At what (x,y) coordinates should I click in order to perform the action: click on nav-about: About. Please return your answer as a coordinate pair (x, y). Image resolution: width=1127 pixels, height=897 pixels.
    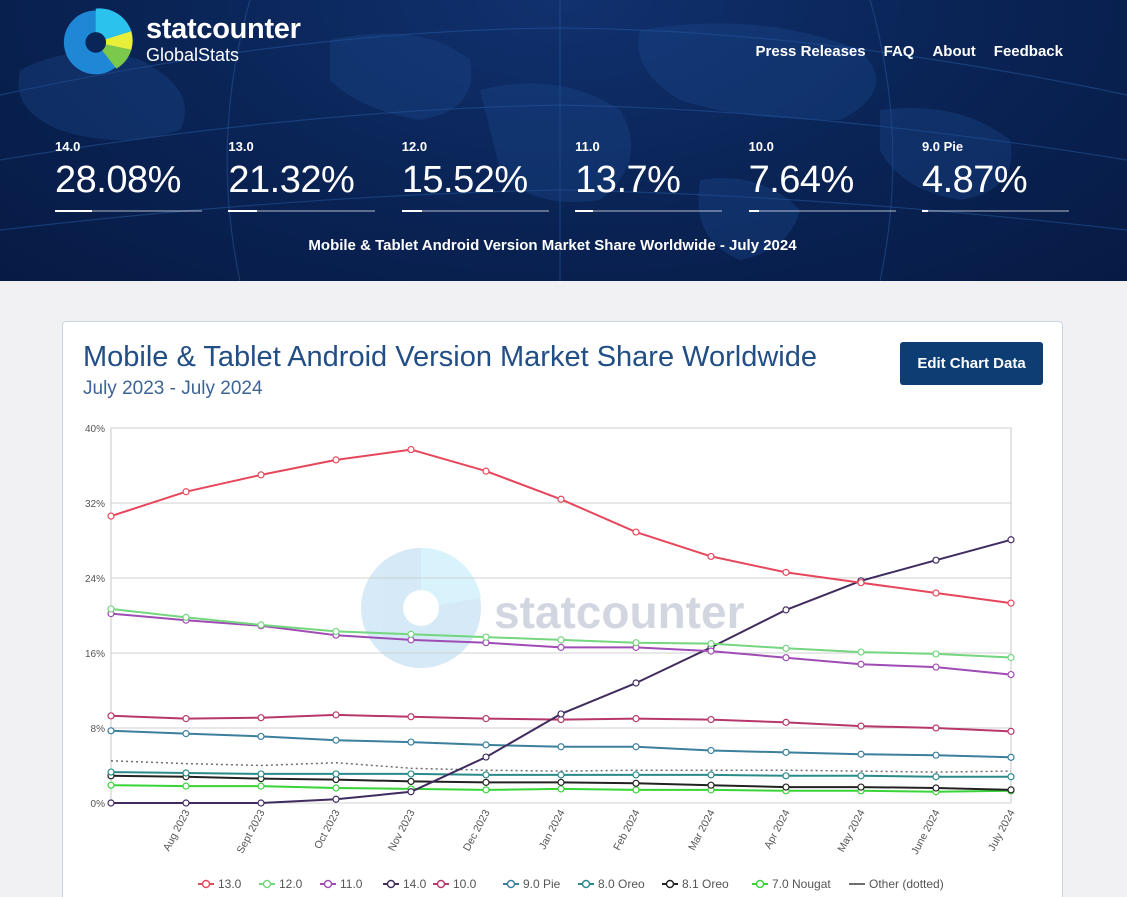
    Looking at the image, I should click on (954, 51).